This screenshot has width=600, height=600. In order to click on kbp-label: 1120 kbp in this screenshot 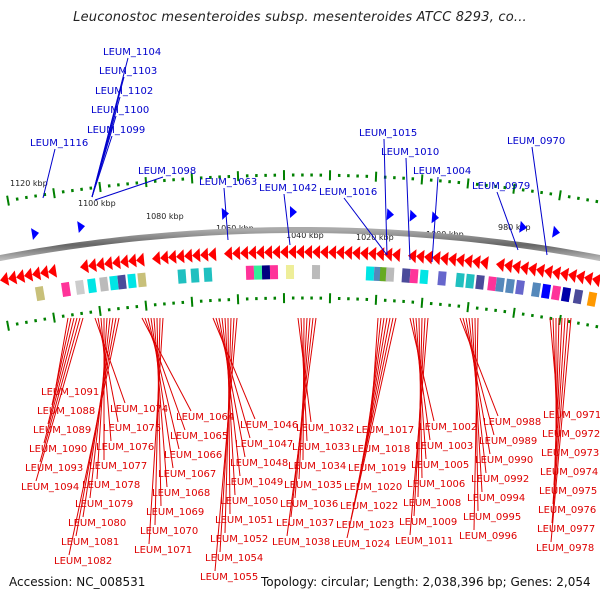, I will do `click(29, 183)`.